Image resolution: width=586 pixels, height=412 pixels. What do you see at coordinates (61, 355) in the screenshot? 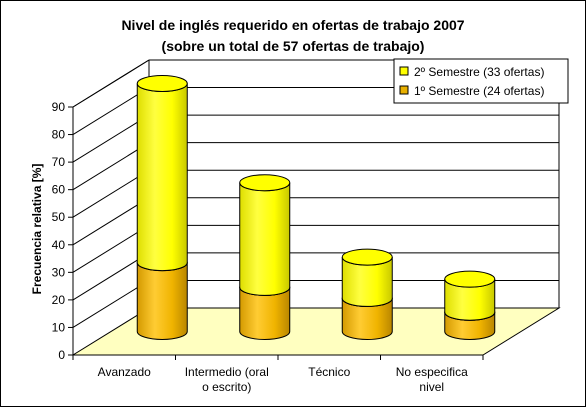
I see `y-tick-label: 0` at bounding box center [61, 355].